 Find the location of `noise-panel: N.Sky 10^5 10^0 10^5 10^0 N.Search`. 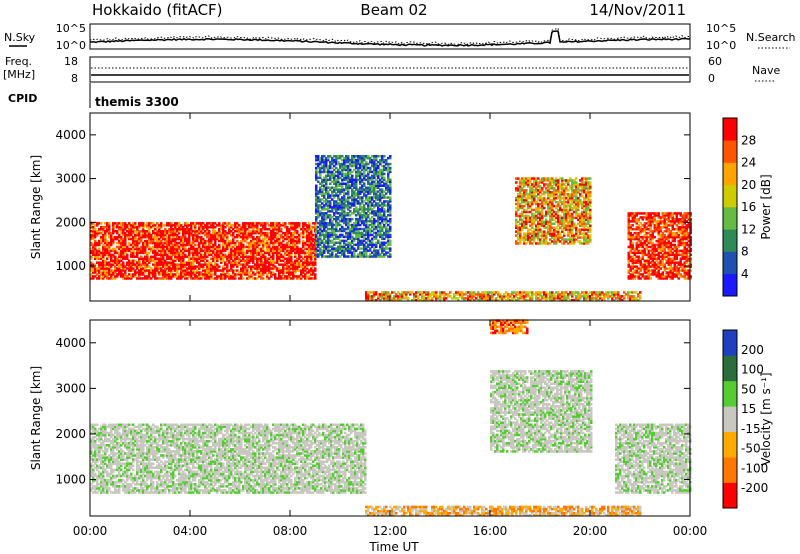

noise-panel: N.Sky 10^5 10^0 10^5 10^0 N.Search is located at coordinates (400, 37).